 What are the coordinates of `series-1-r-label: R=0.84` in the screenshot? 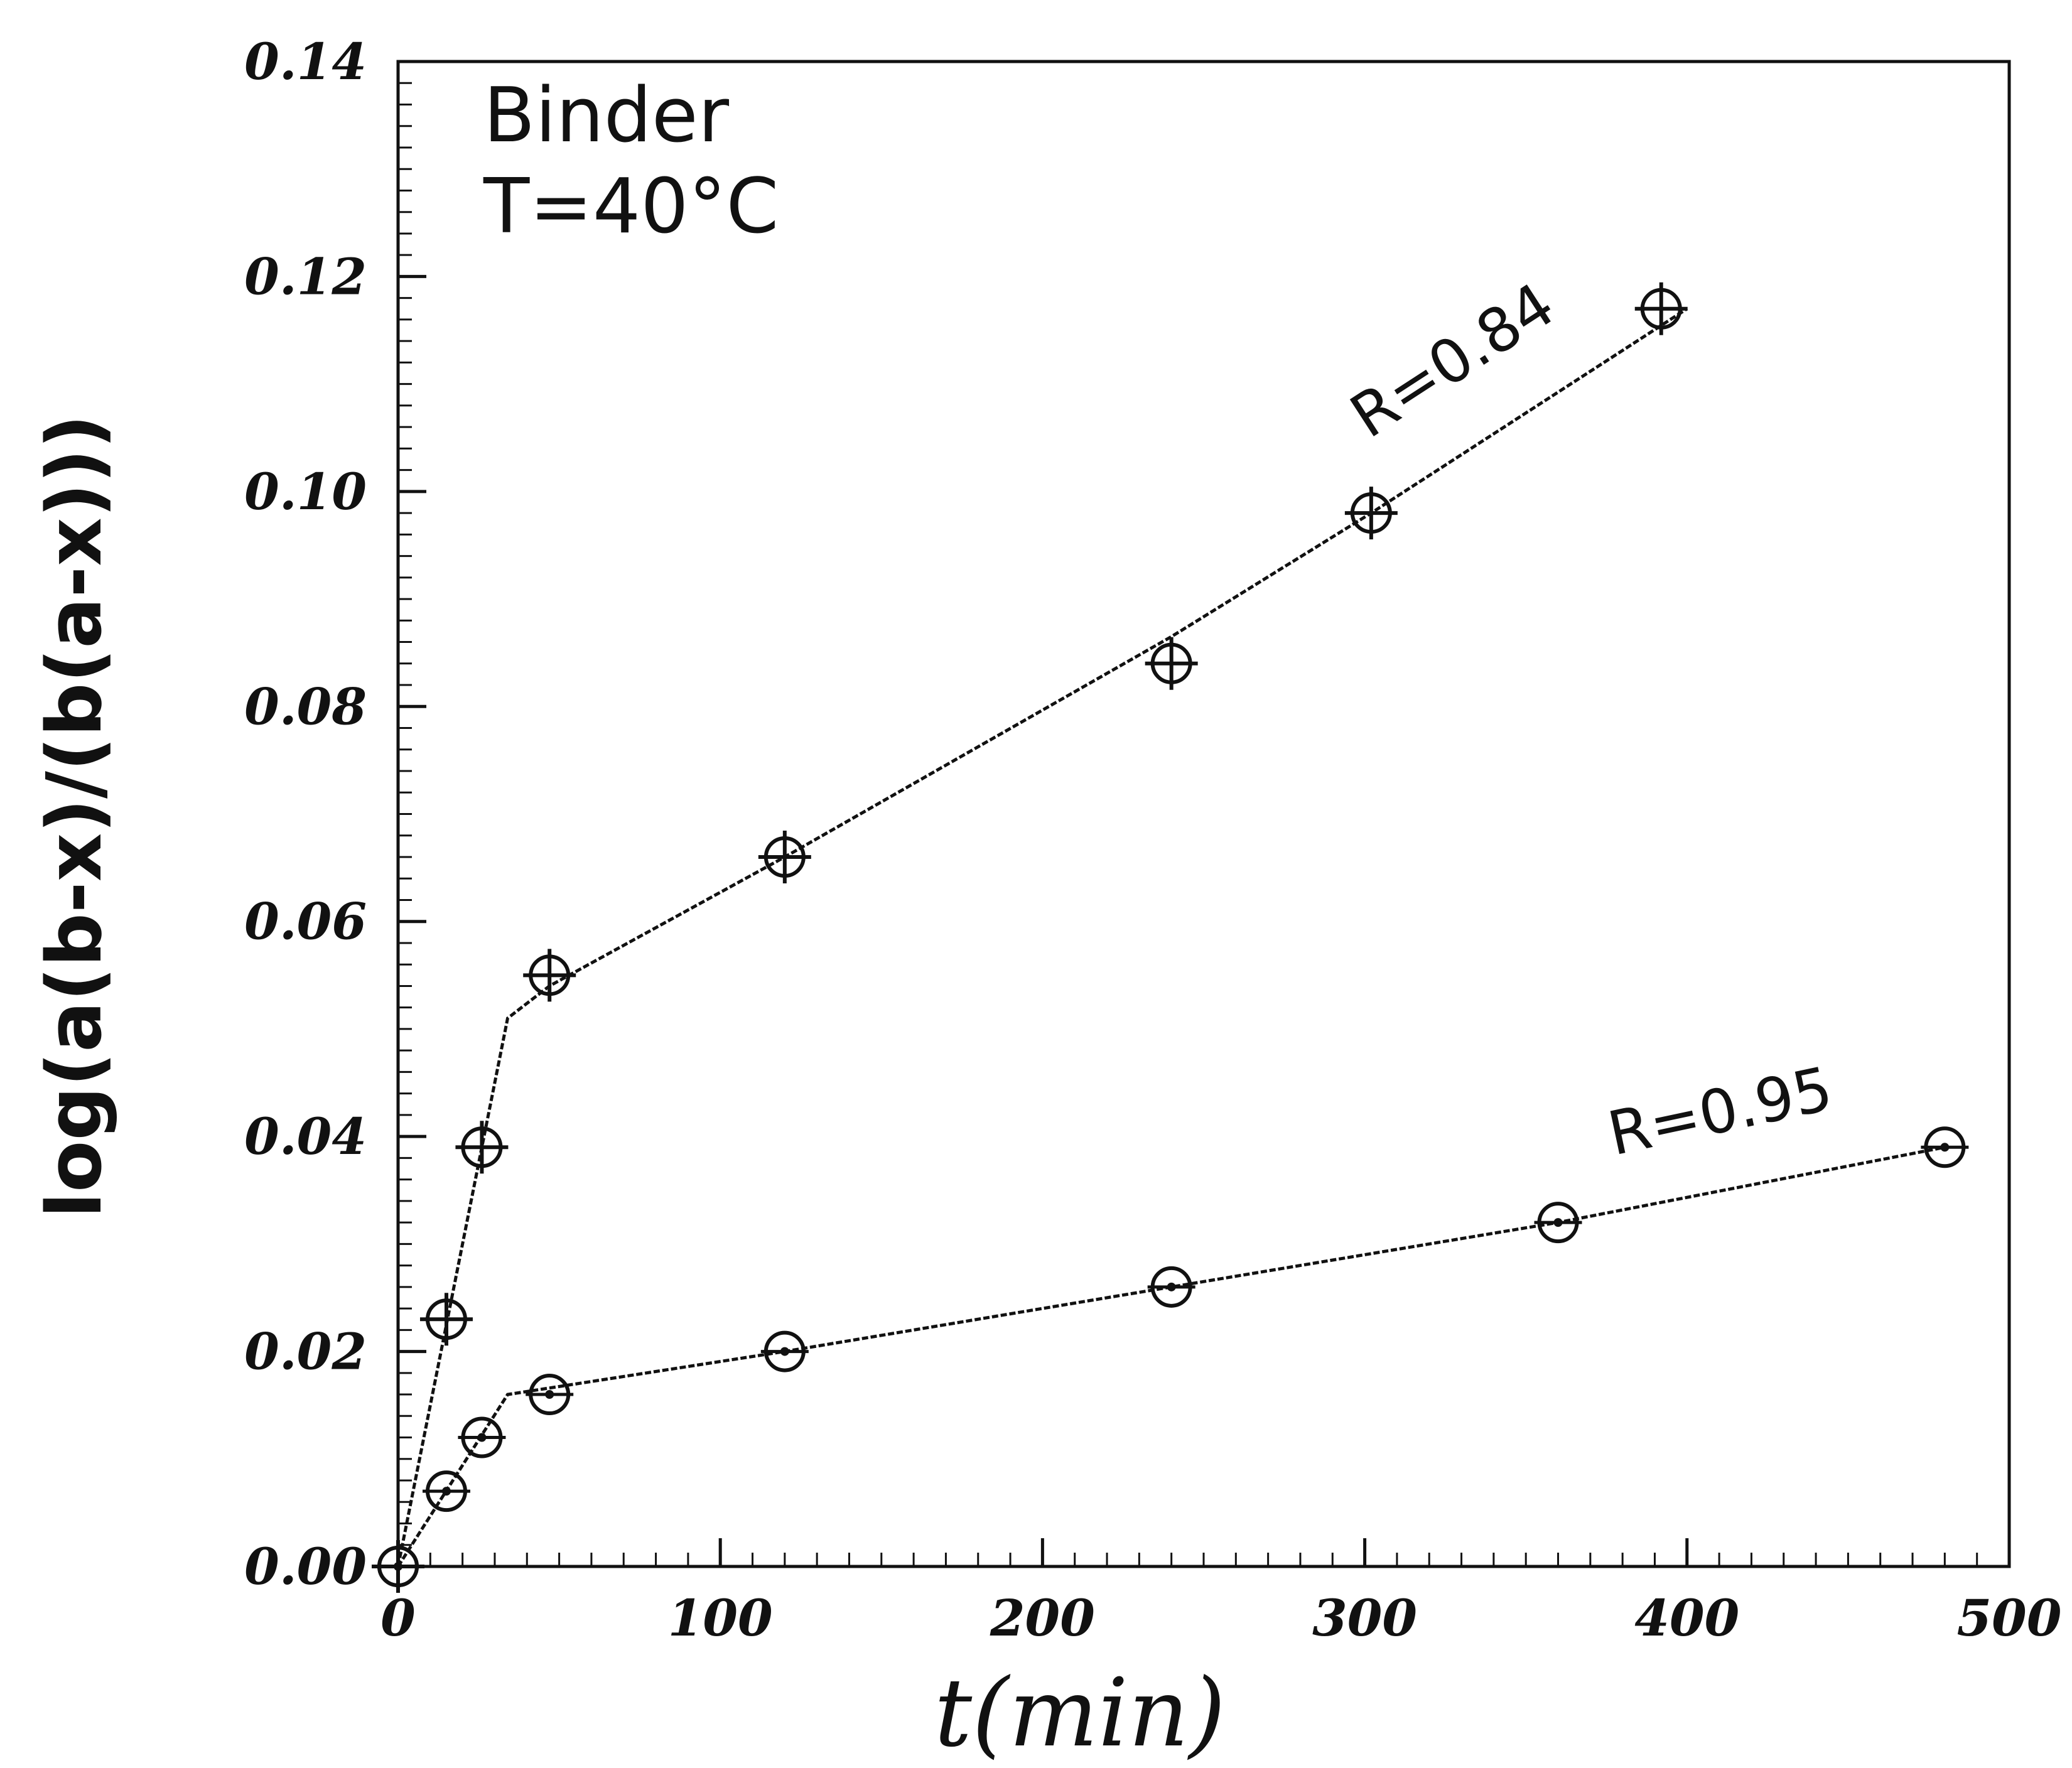 It's located at (1453, 360).